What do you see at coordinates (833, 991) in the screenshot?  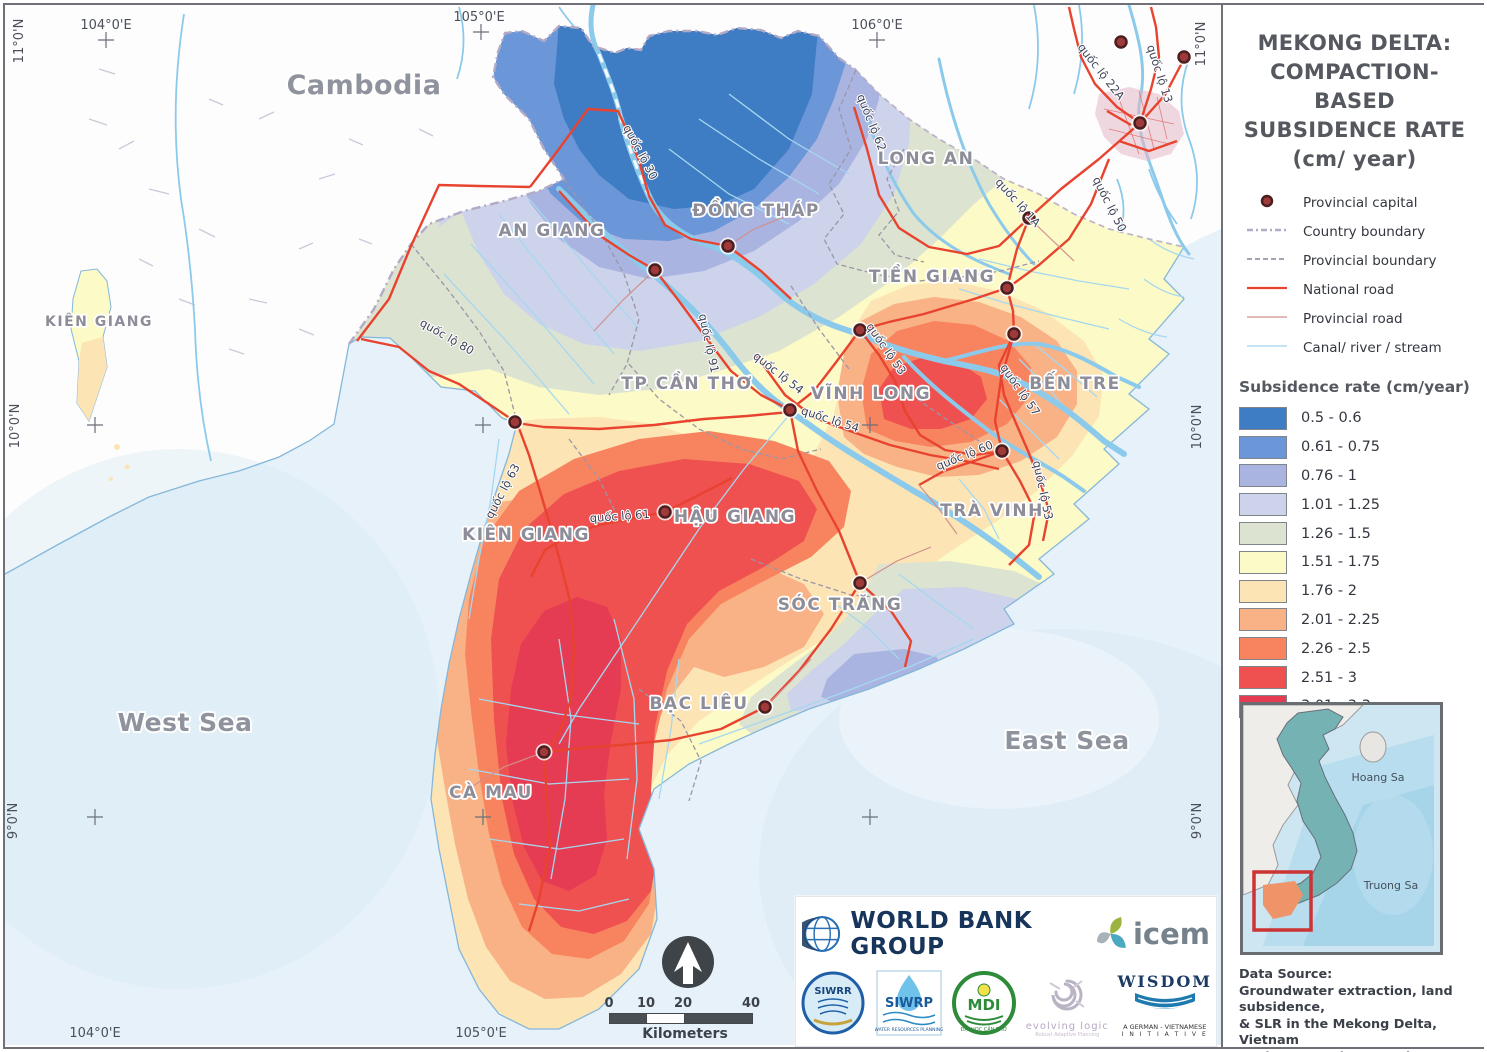 I see `svg-text: SIWRR` at bounding box center [833, 991].